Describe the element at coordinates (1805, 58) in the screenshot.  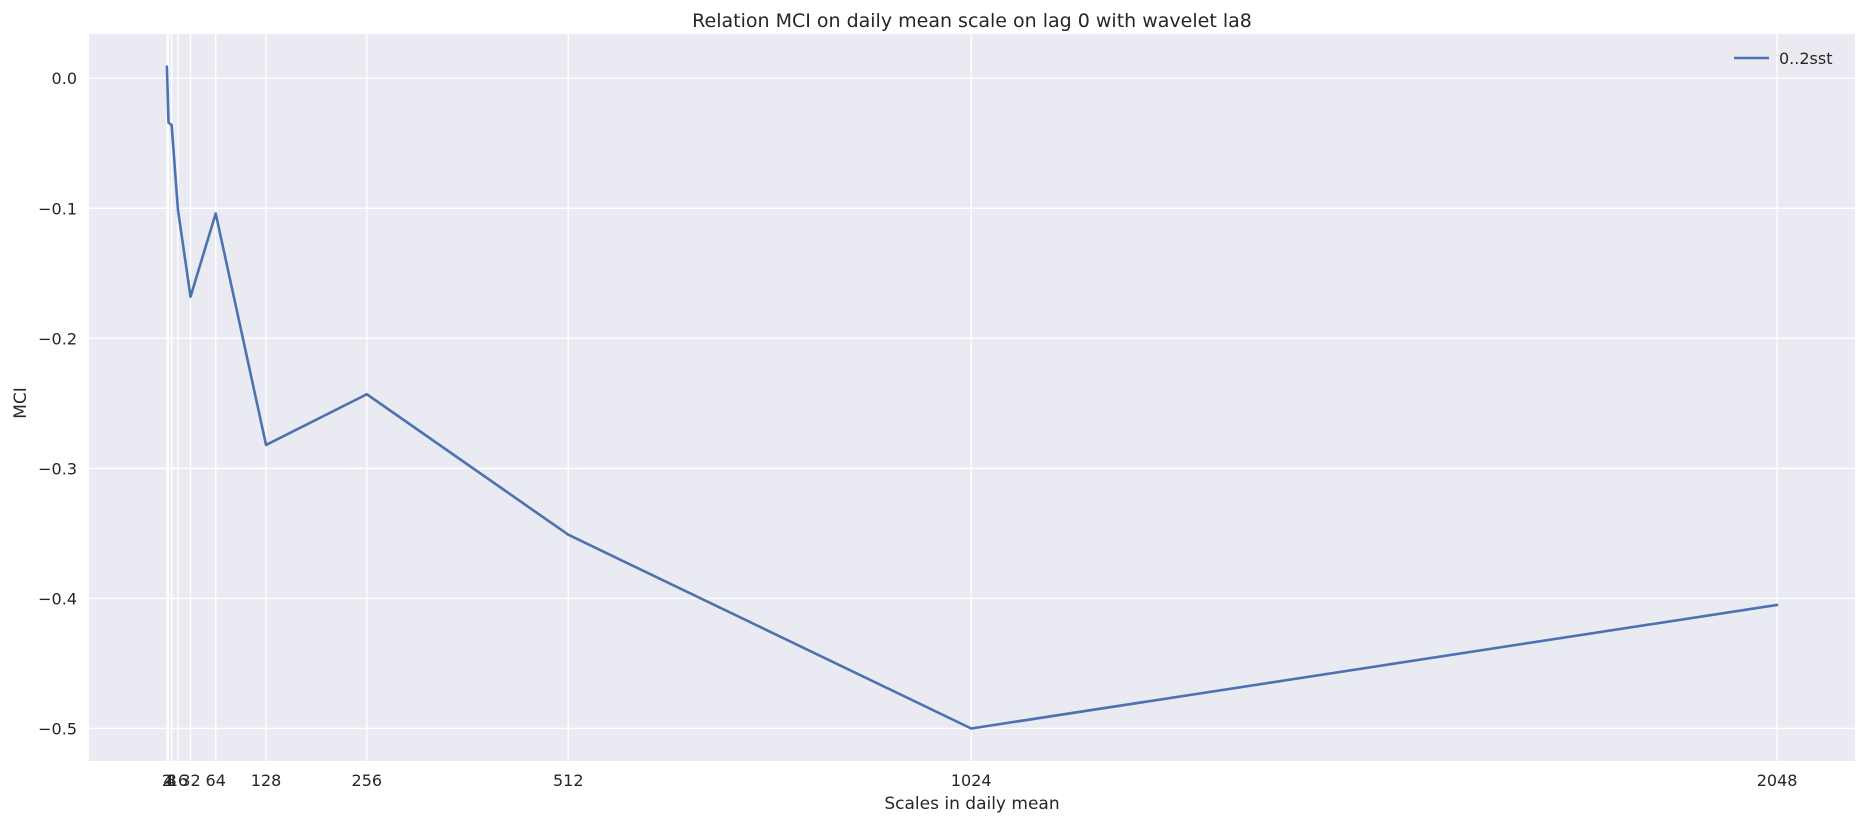
I see `legend-label-0: 0..2sst` at that location.